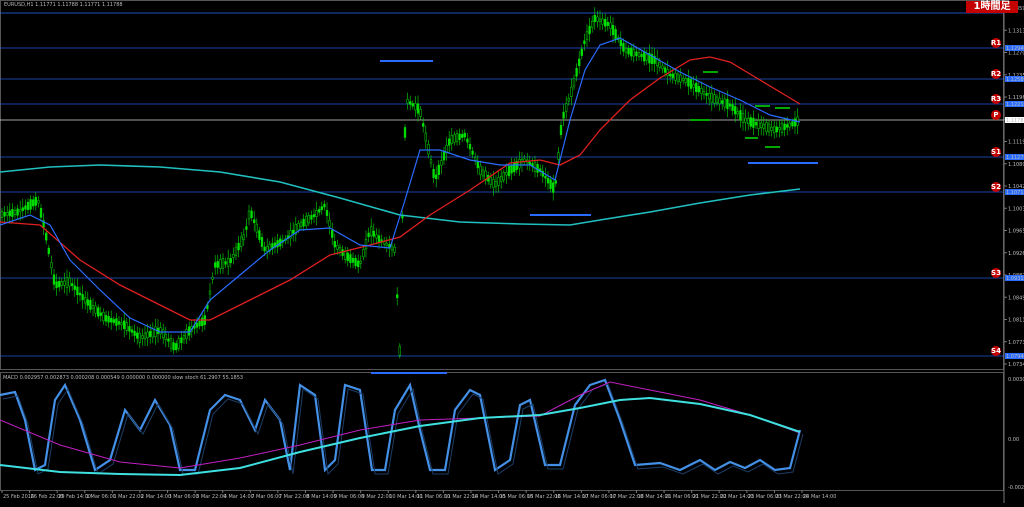 The image size is (1024, 507). Describe the element at coordinates (764, 497) in the screenshot. I see `time-label: 23 Mar 06:00` at that location.